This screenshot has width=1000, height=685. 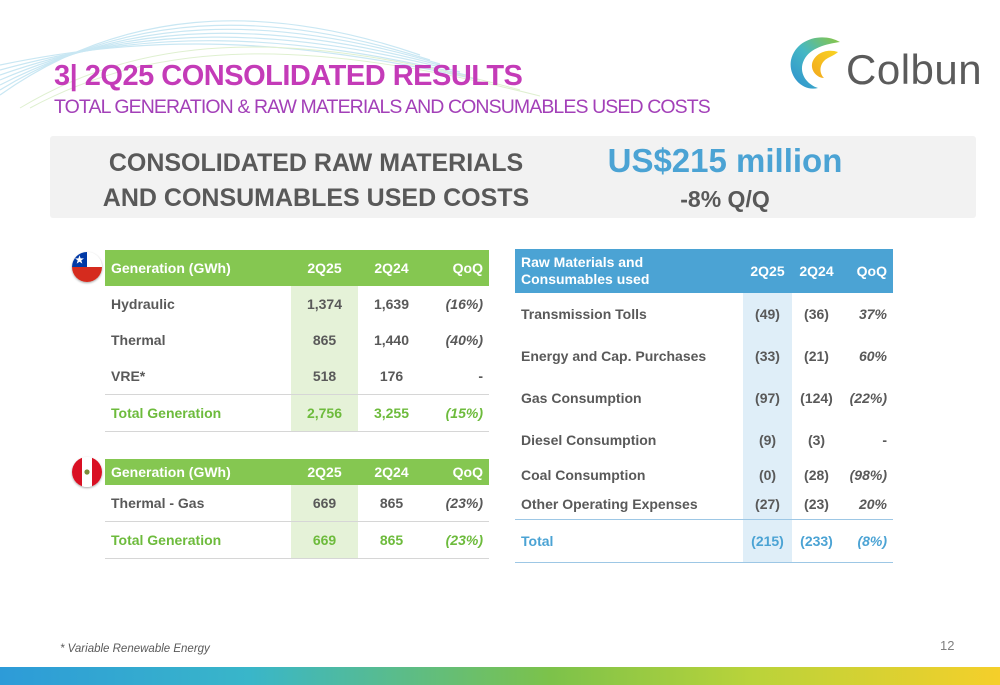 What do you see at coordinates (816, 398) in the screenshot?
I see `cell-2q24: (124)` at bounding box center [816, 398].